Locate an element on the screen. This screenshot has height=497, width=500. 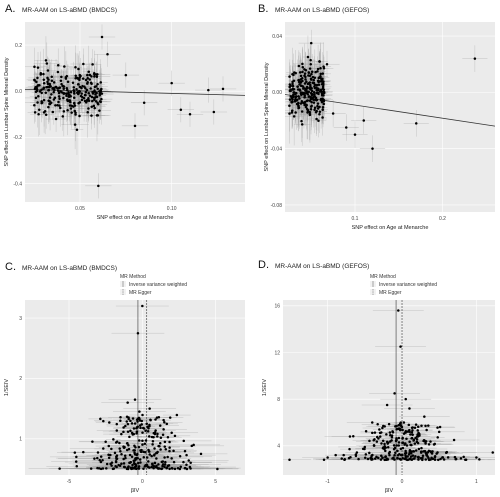
x-tick-label: 0.2 is located at coordinates (442, 219).